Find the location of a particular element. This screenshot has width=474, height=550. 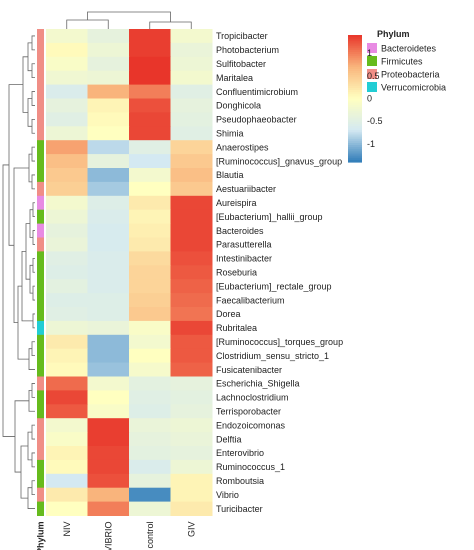

row-label: Lachnoclostridium is located at coordinates (252, 398).